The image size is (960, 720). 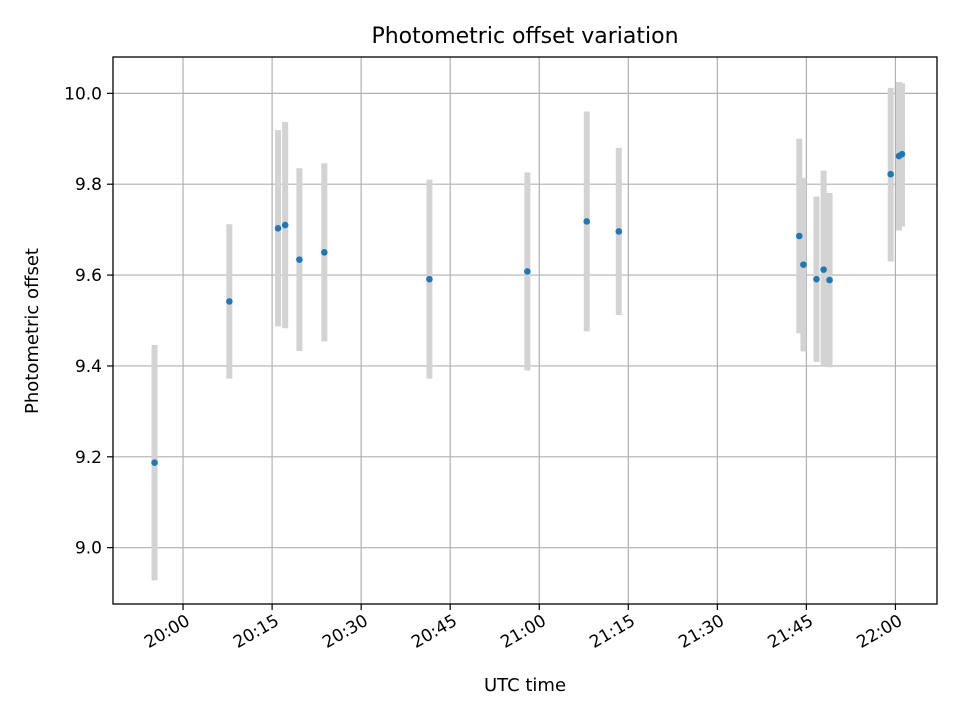 What do you see at coordinates (88, 549) in the screenshot?
I see `y-tick-label: 9.0` at bounding box center [88, 549].